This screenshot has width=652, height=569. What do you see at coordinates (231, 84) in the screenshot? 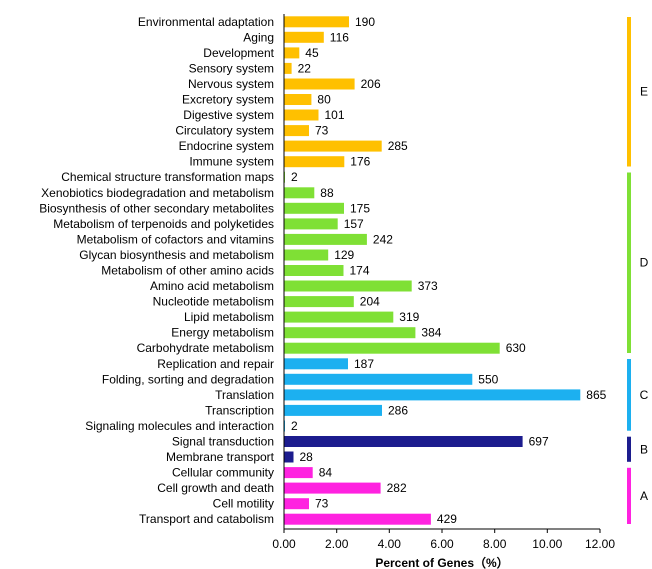
I see `category-label: Nervous system` at bounding box center [231, 84].